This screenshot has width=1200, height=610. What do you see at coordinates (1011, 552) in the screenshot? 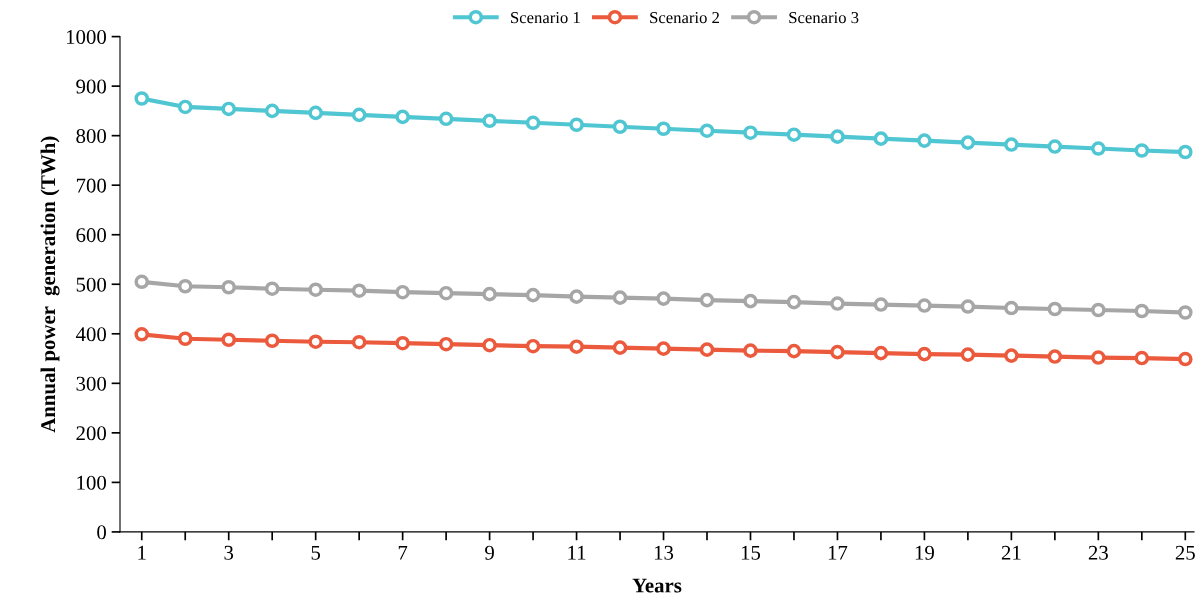
I see `x-tick-label: 21` at bounding box center [1011, 552].